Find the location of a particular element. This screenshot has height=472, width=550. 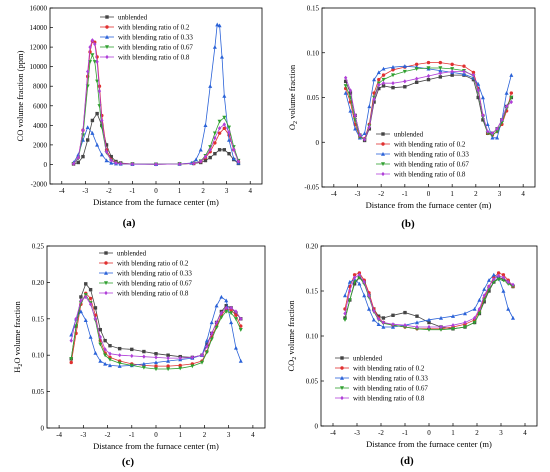

y-tick-label: 16000 is located at coordinates (39, 9).